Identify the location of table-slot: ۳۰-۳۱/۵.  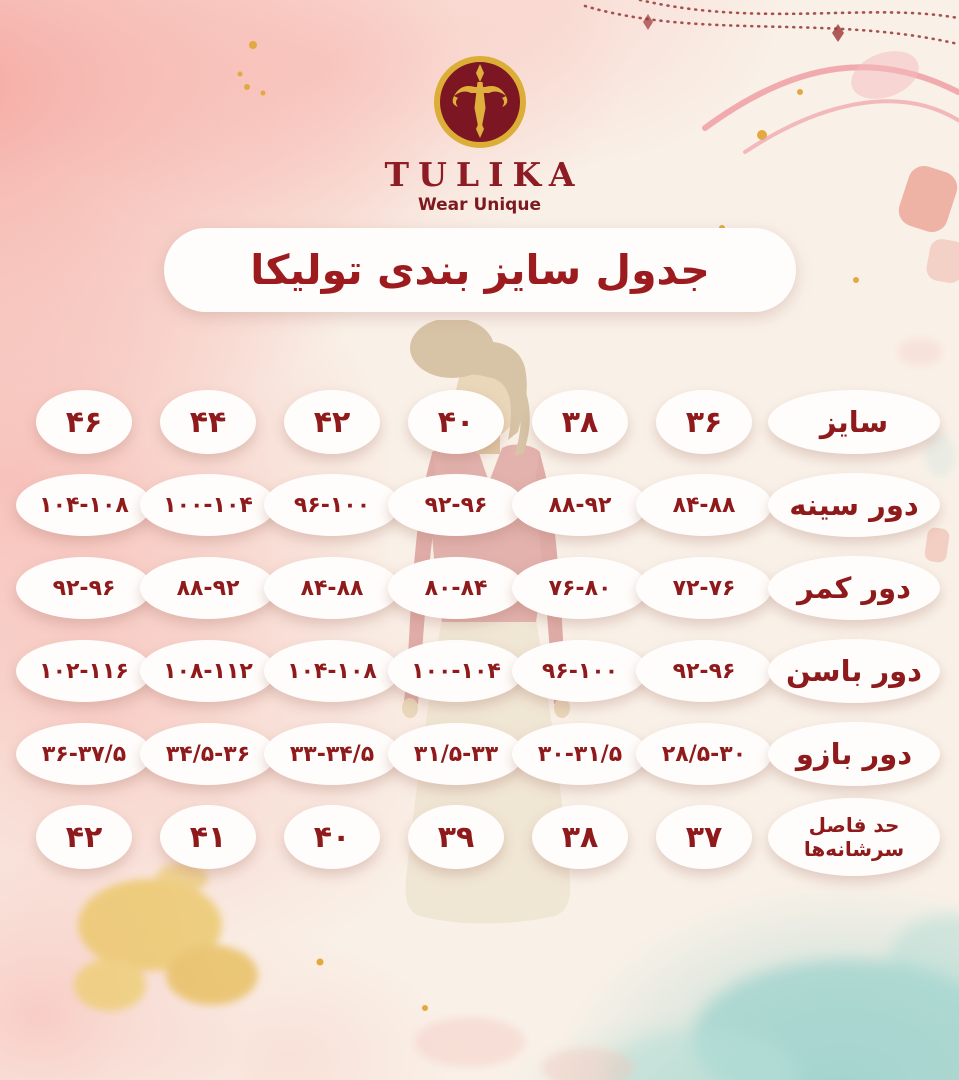
(580, 754).